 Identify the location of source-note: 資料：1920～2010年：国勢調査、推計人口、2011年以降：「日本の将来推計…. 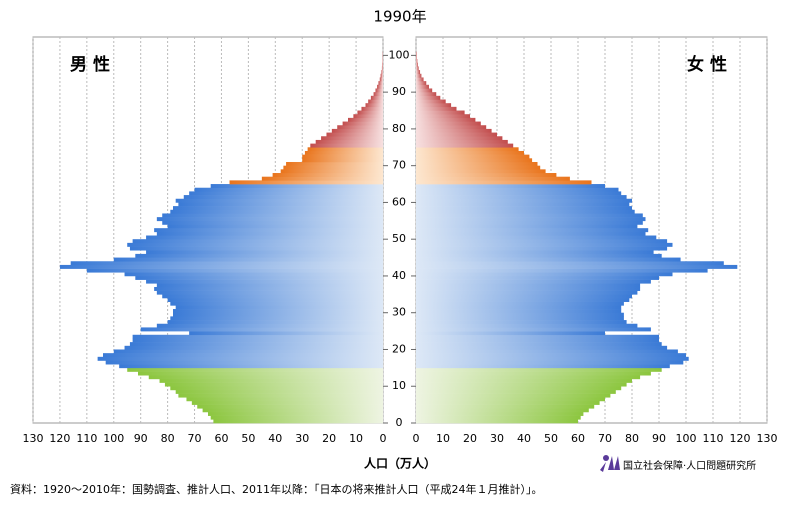
(276, 489).